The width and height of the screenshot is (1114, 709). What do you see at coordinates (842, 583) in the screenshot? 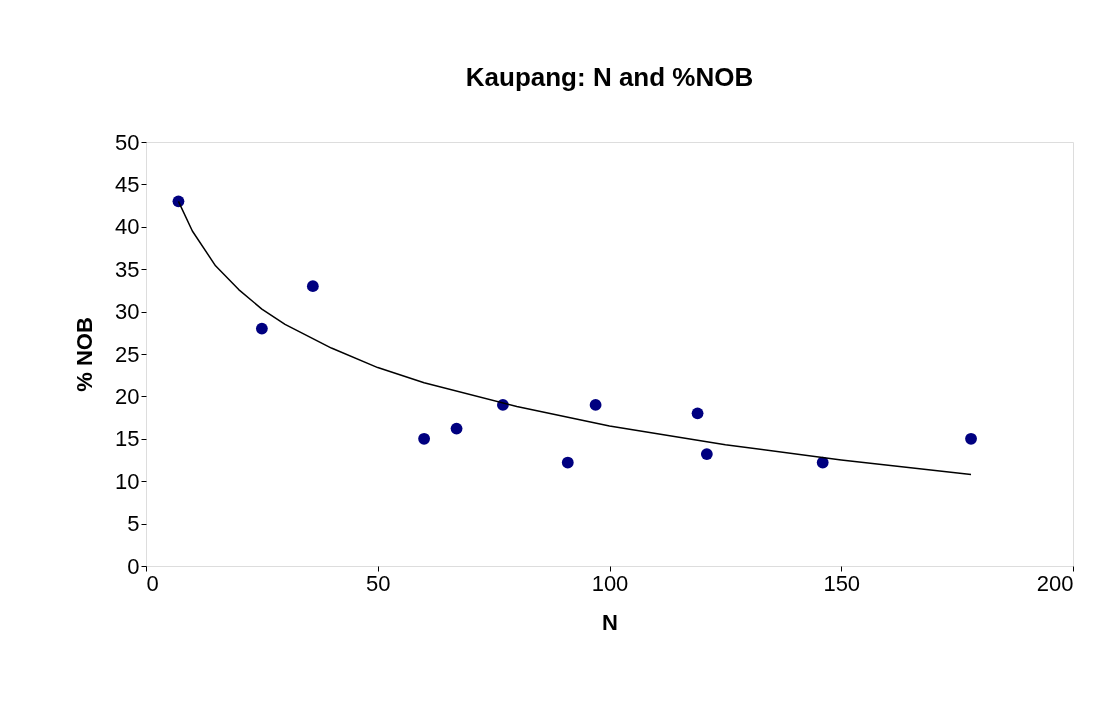
I see `x-tick-label: 150` at bounding box center [842, 583].